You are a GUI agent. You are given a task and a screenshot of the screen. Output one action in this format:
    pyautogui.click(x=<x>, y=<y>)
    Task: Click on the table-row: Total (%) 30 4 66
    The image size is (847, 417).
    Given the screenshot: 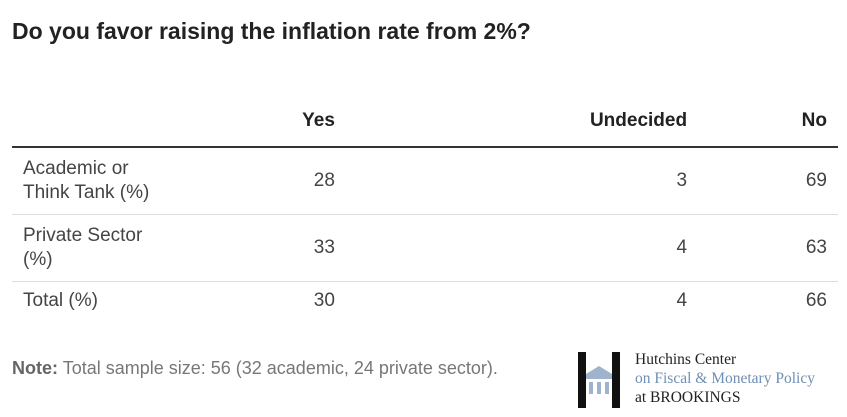 What is the action you would take?
    pyautogui.click(x=425, y=301)
    